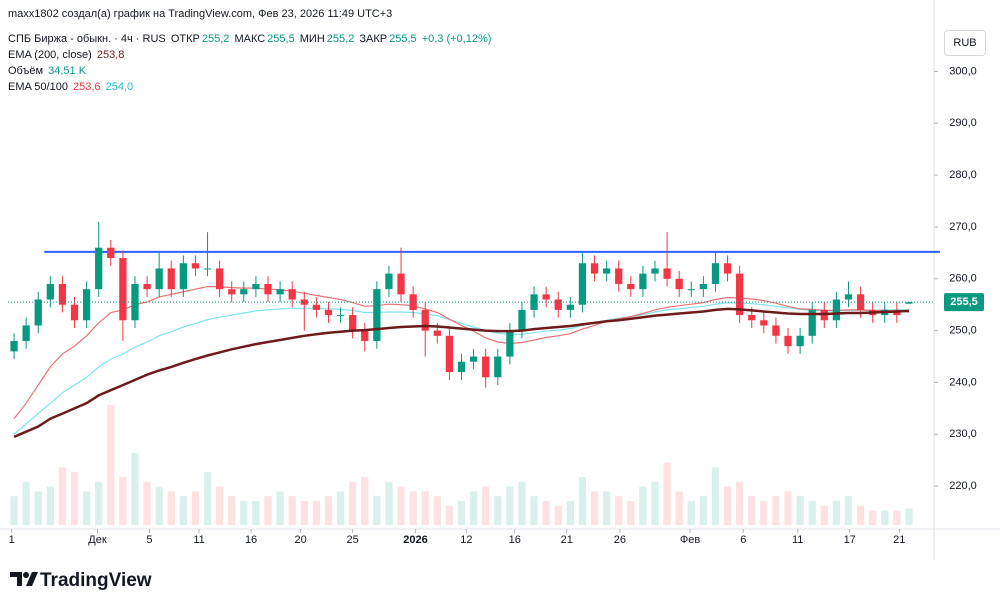 Image resolution: width=1000 pixels, height=610 pixels. I want to click on value: 255,5, so click(403, 39).